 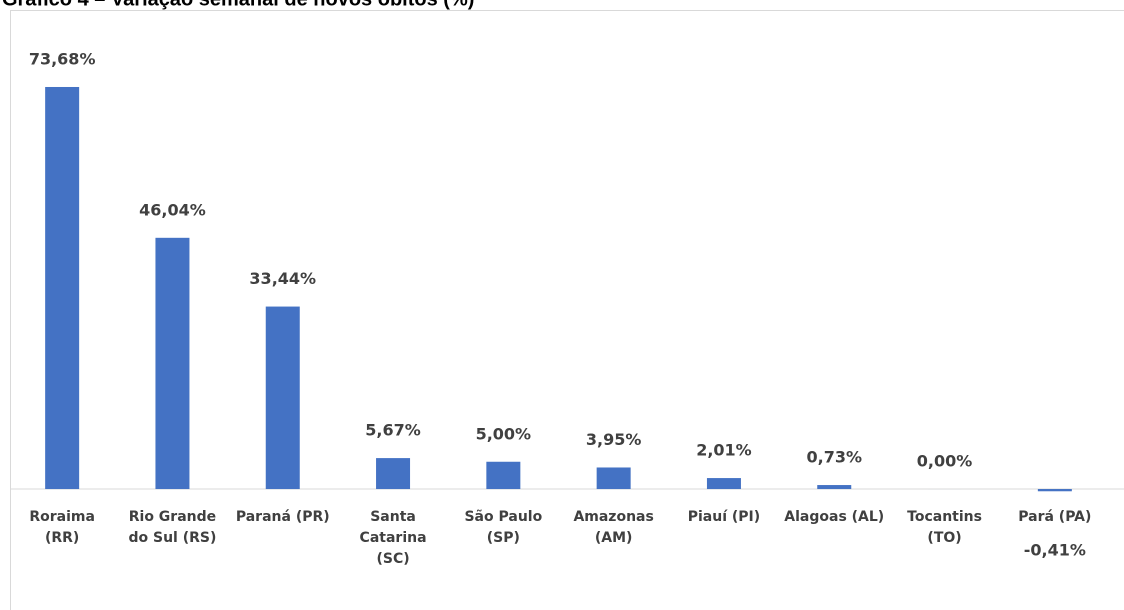 What do you see at coordinates (1055, 517) in the screenshot?
I see `x-tick-label: Pará (PA)` at bounding box center [1055, 517].